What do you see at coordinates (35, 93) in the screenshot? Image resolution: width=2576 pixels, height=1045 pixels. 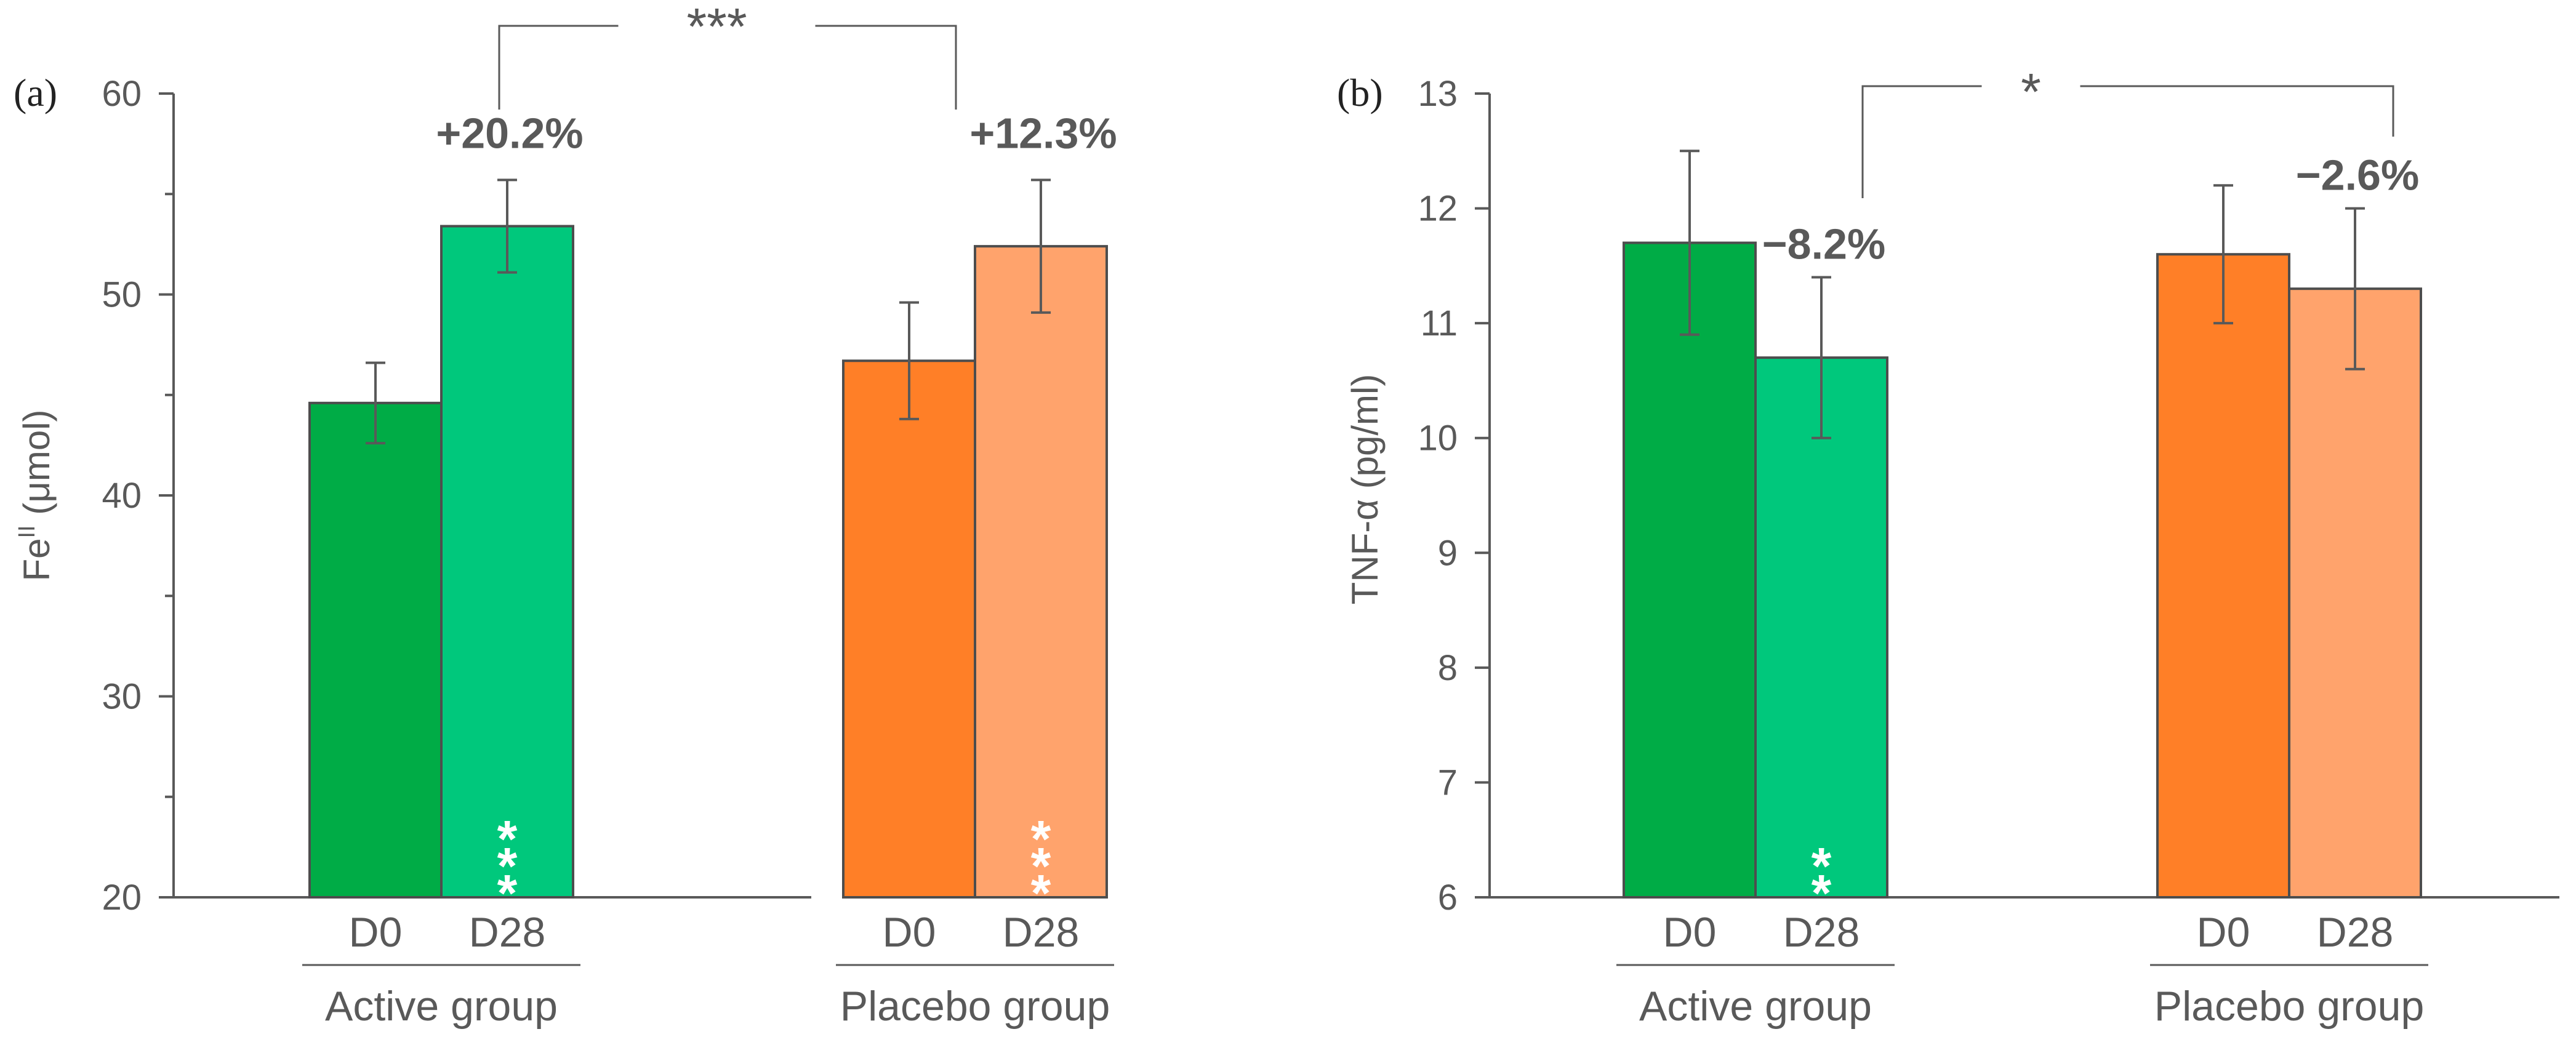 I see `panel-letter: (a)` at bounding box center [35, 93].